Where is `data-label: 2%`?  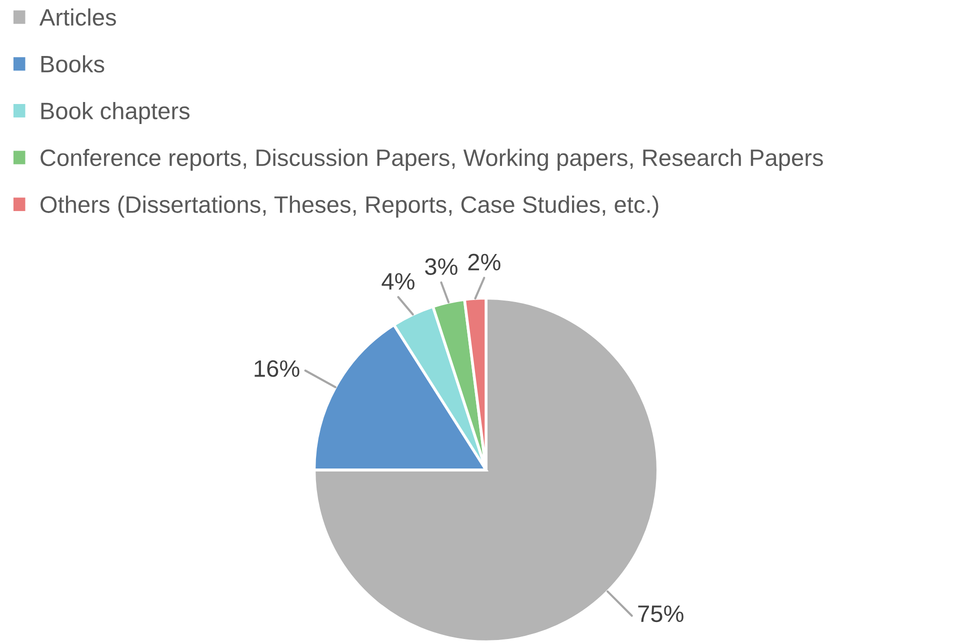 data-label: 2% is located at coordinates (484, 262).